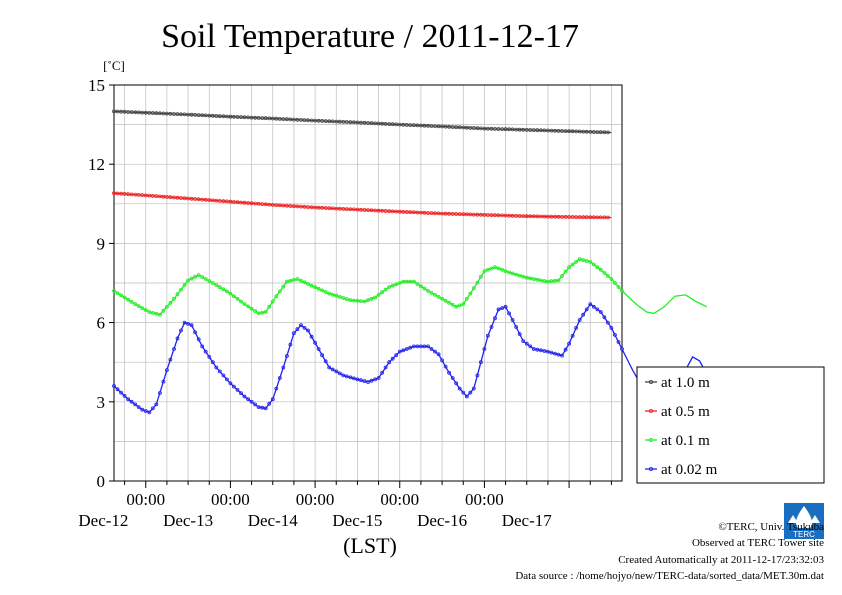 The width and height of the screenshot is (842, 595). What do you see at coordinates (101, 243) in the screenshot?
I see `y-tick-label: 9` at bounding box center [101, 243].